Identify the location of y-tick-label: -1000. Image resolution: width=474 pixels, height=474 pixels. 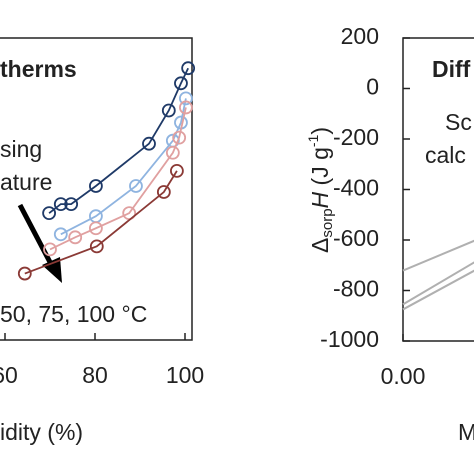
(349, 339).